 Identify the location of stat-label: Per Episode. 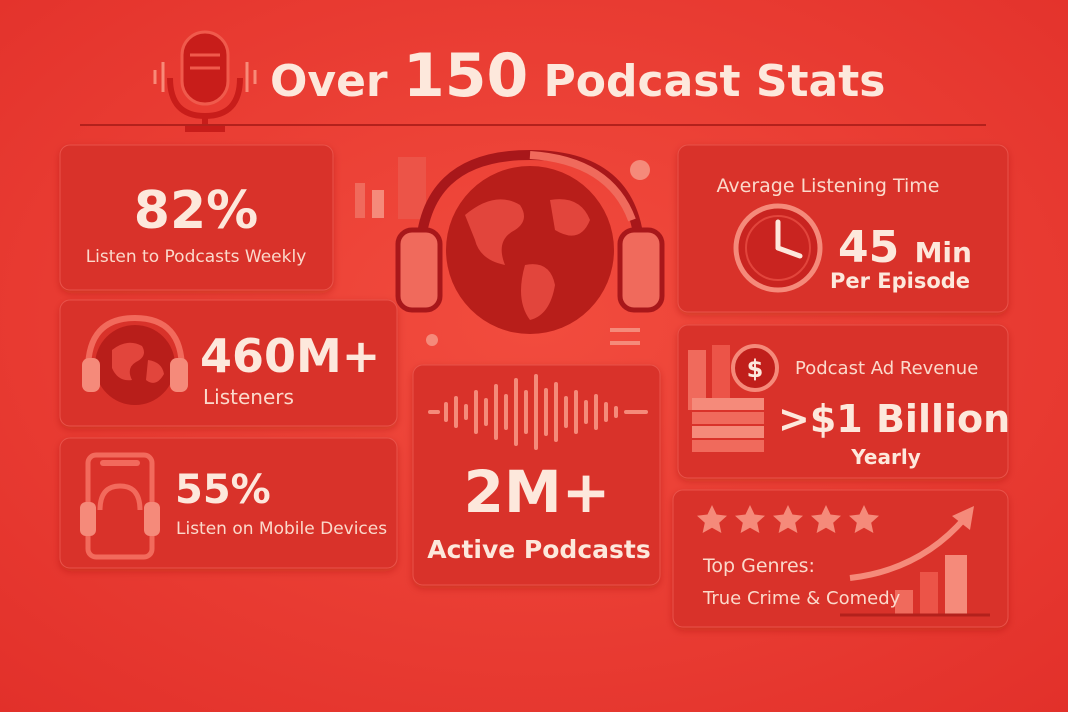
(900, 281).